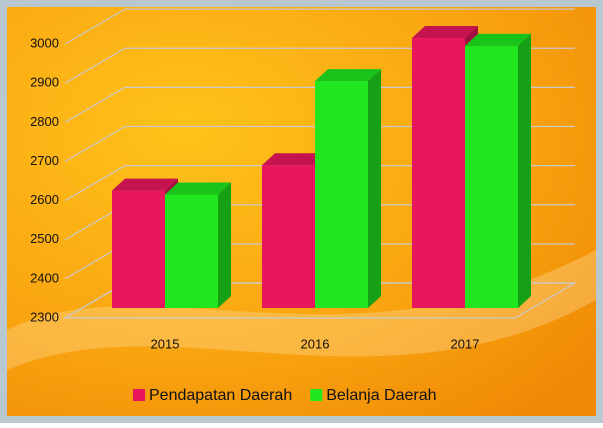 Image resolution: width=603 pixels, height=428 pixels. What do you see at coordinates (465, 343) in the screenshot?
I see `x-tick-label: 2017` at bounding box center [465, 343].